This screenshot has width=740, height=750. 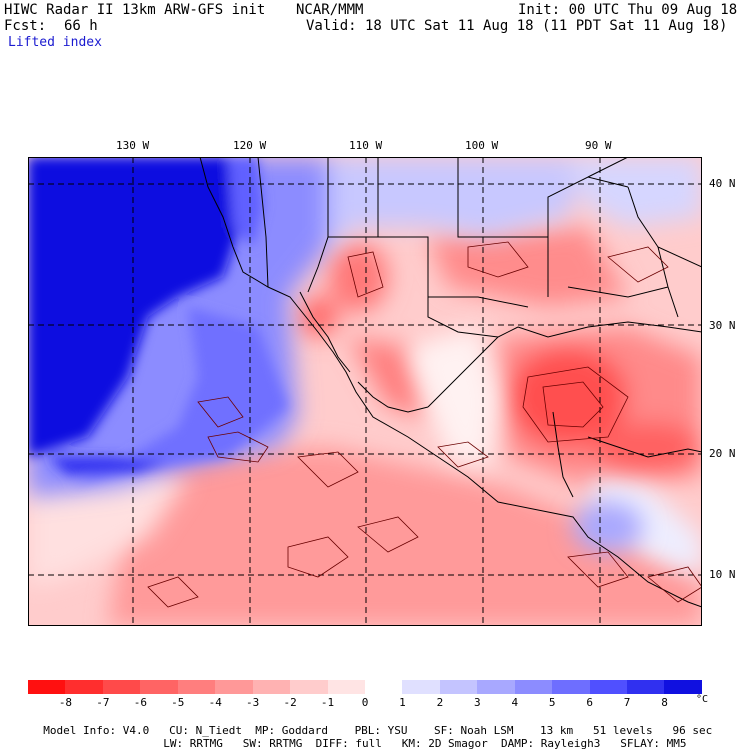 I want to click on footer-sw: SW: RRTMG, so click(x=272, y=743).